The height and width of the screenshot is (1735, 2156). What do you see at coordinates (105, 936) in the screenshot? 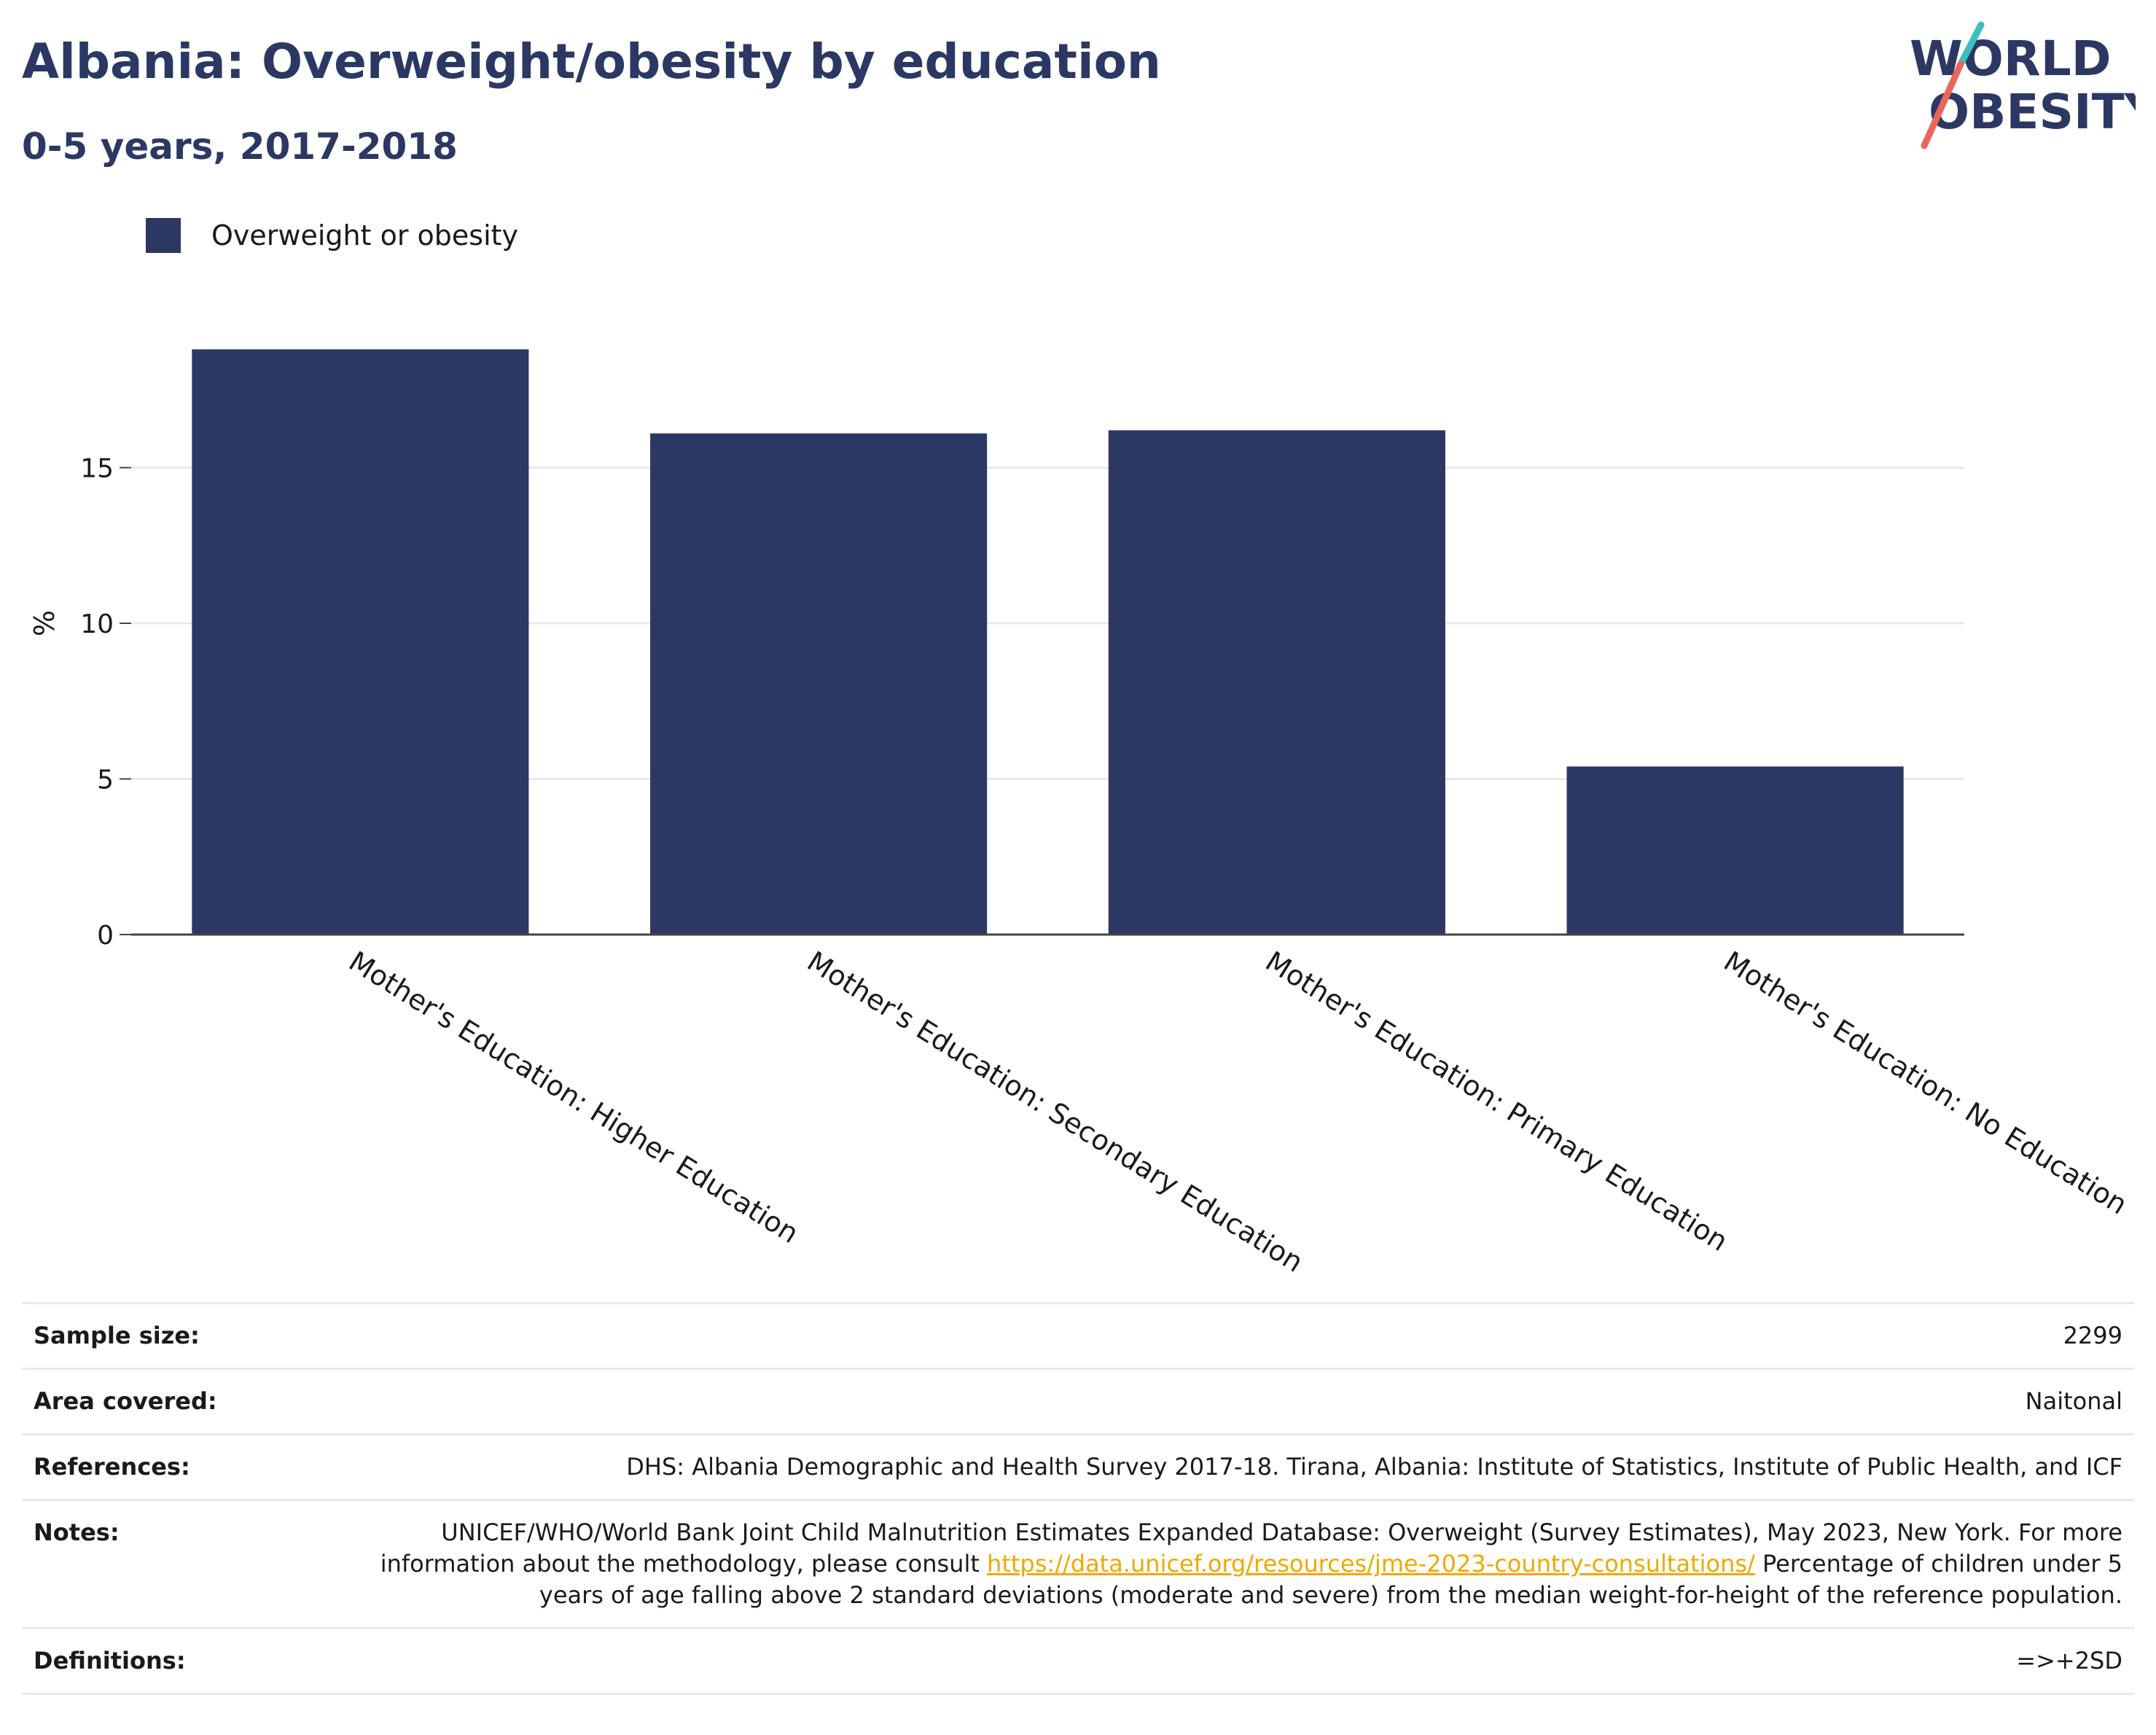
I see `y-tick-label: 0` at bounding box center [105, 936].